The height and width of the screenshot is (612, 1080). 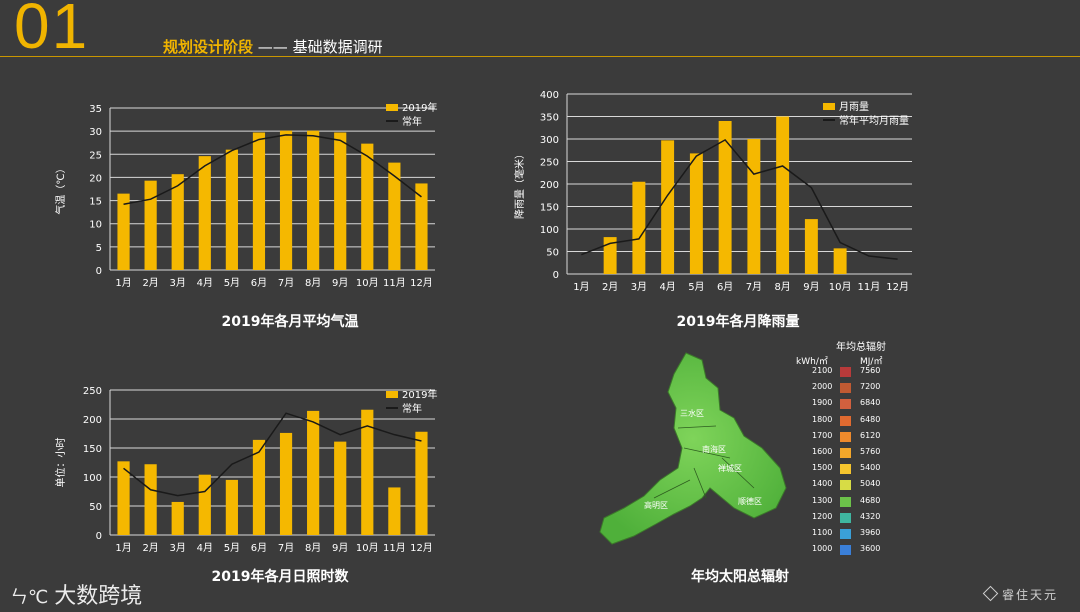 I want to click on legend-value-kwh: 2000, so click(x=822, y=387).